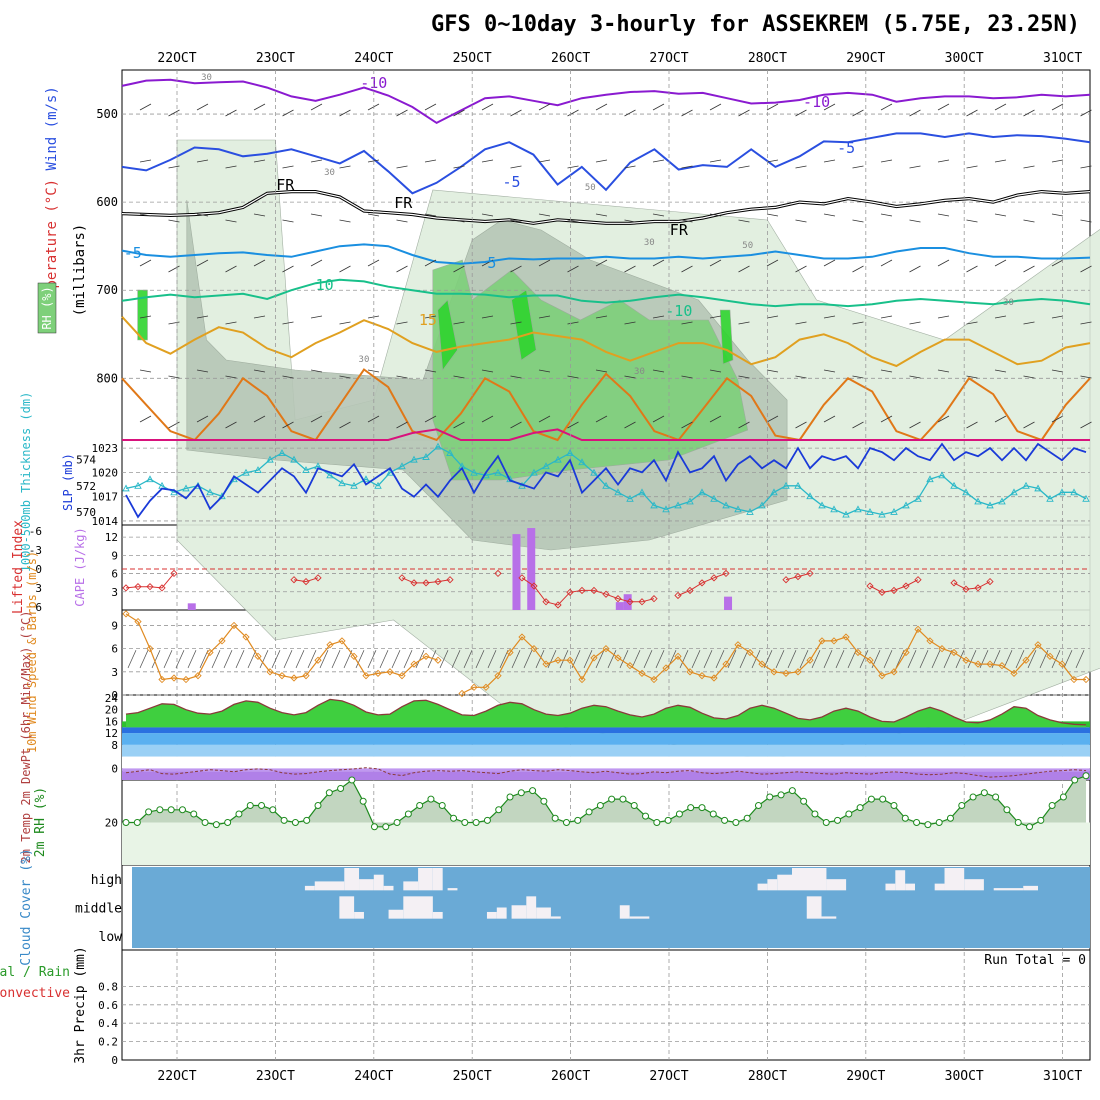  Describe the element at coordinates (865, 1076) in the screenshot. I see `x-tick-label-bottom: 29OCT` at that location.